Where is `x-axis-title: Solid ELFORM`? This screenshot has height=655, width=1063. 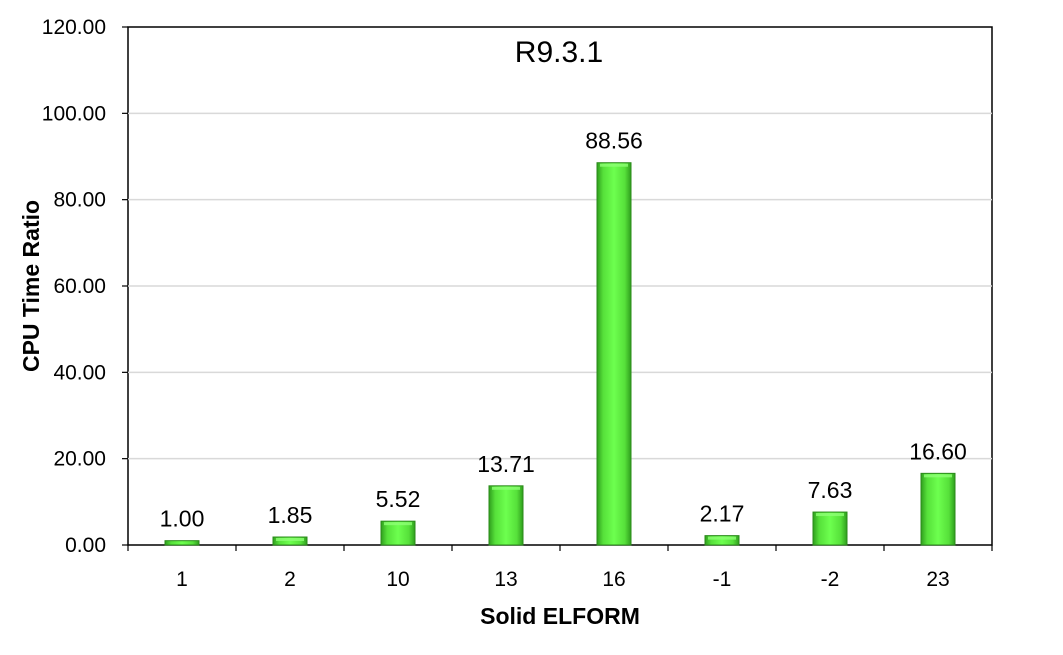
x-axis-title: Solid ELFORM is located at coordinates (560, 616).